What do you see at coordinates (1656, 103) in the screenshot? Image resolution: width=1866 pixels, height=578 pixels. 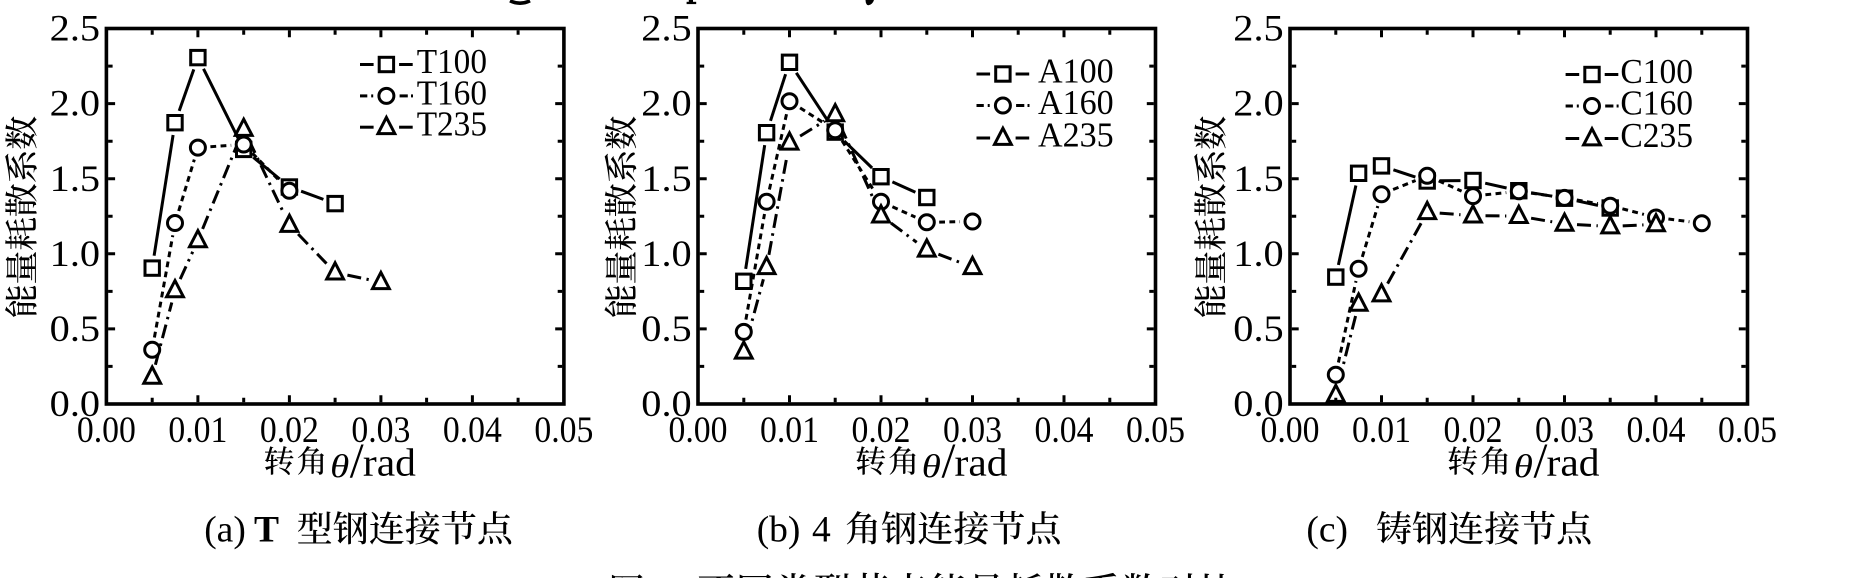 I see `svg-text: C160` at bounding box center [1656, 103].